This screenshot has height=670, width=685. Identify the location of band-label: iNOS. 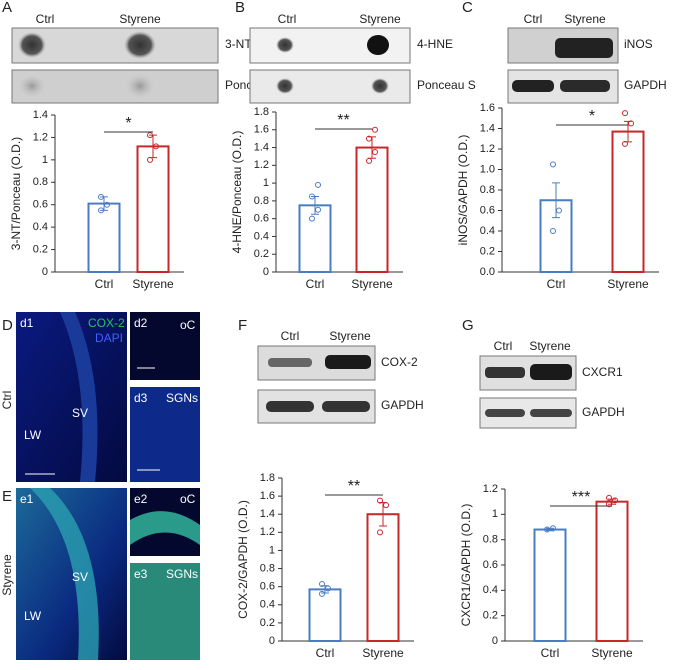
(638, 44).